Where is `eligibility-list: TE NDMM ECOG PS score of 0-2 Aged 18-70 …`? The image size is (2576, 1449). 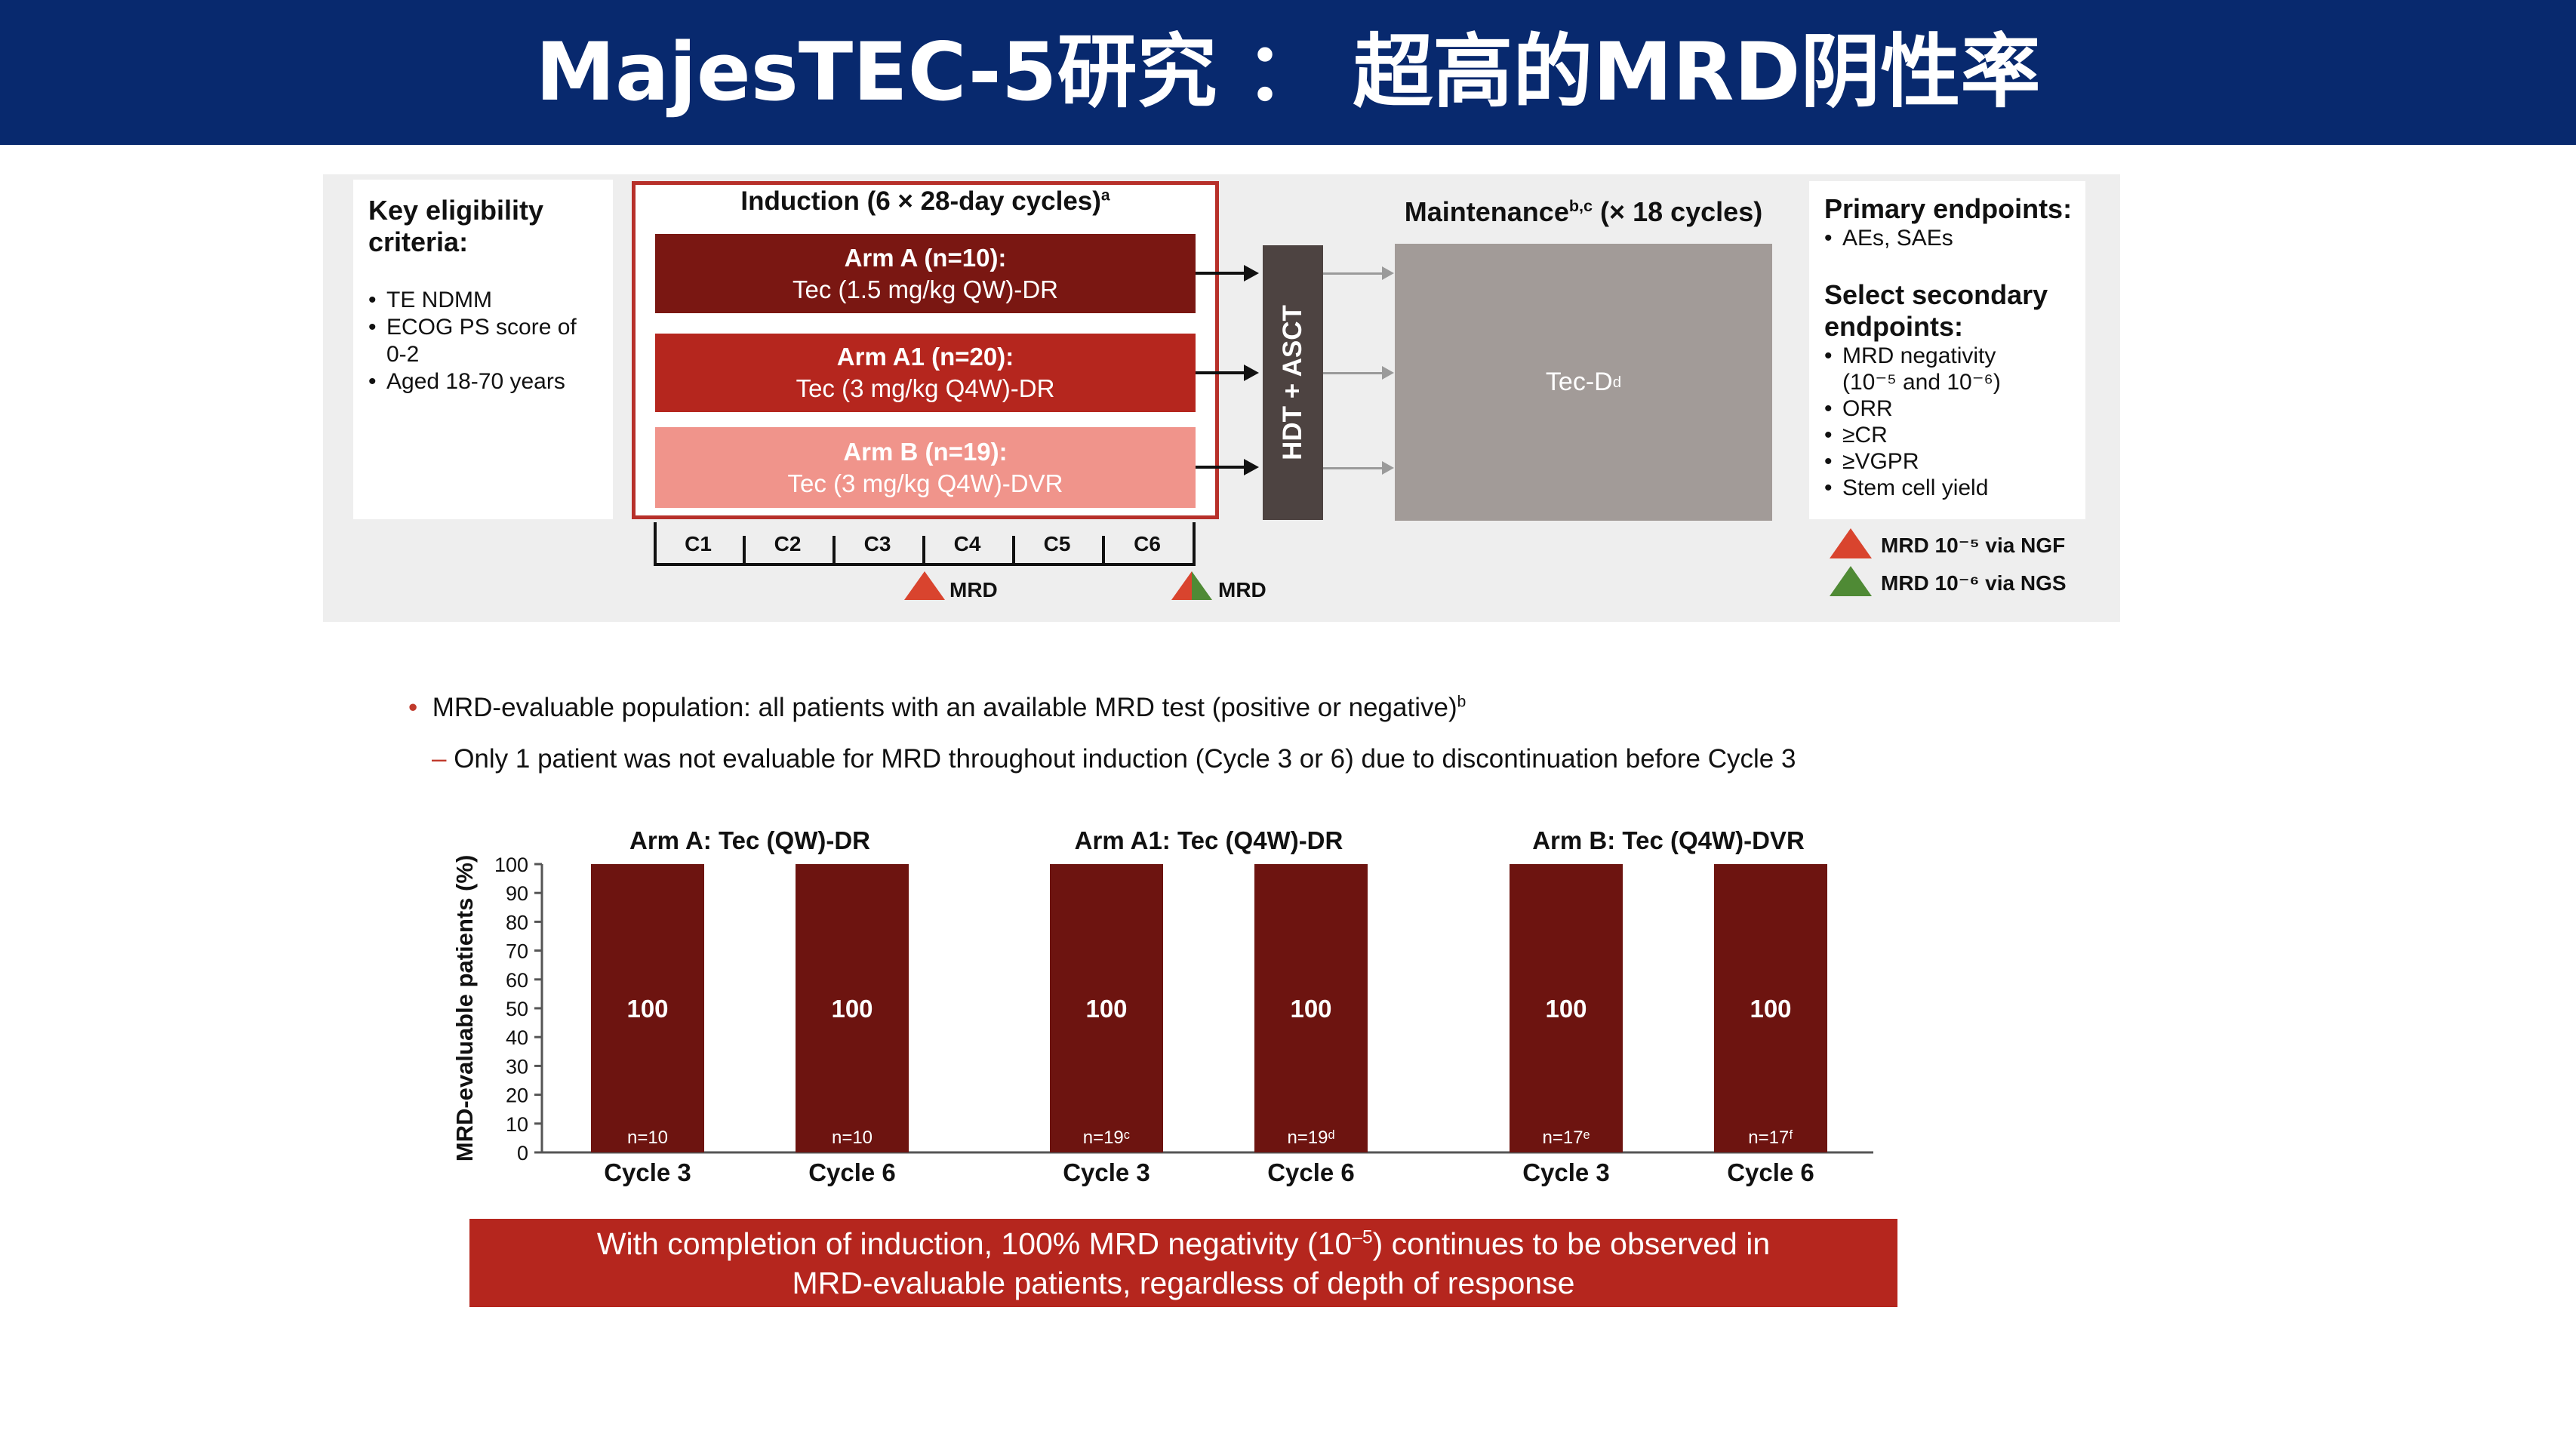 eligibility-list: TE NDMM ECOG PS score of 0-2 Aged 18-70 … is located at coordinates (485, 341).